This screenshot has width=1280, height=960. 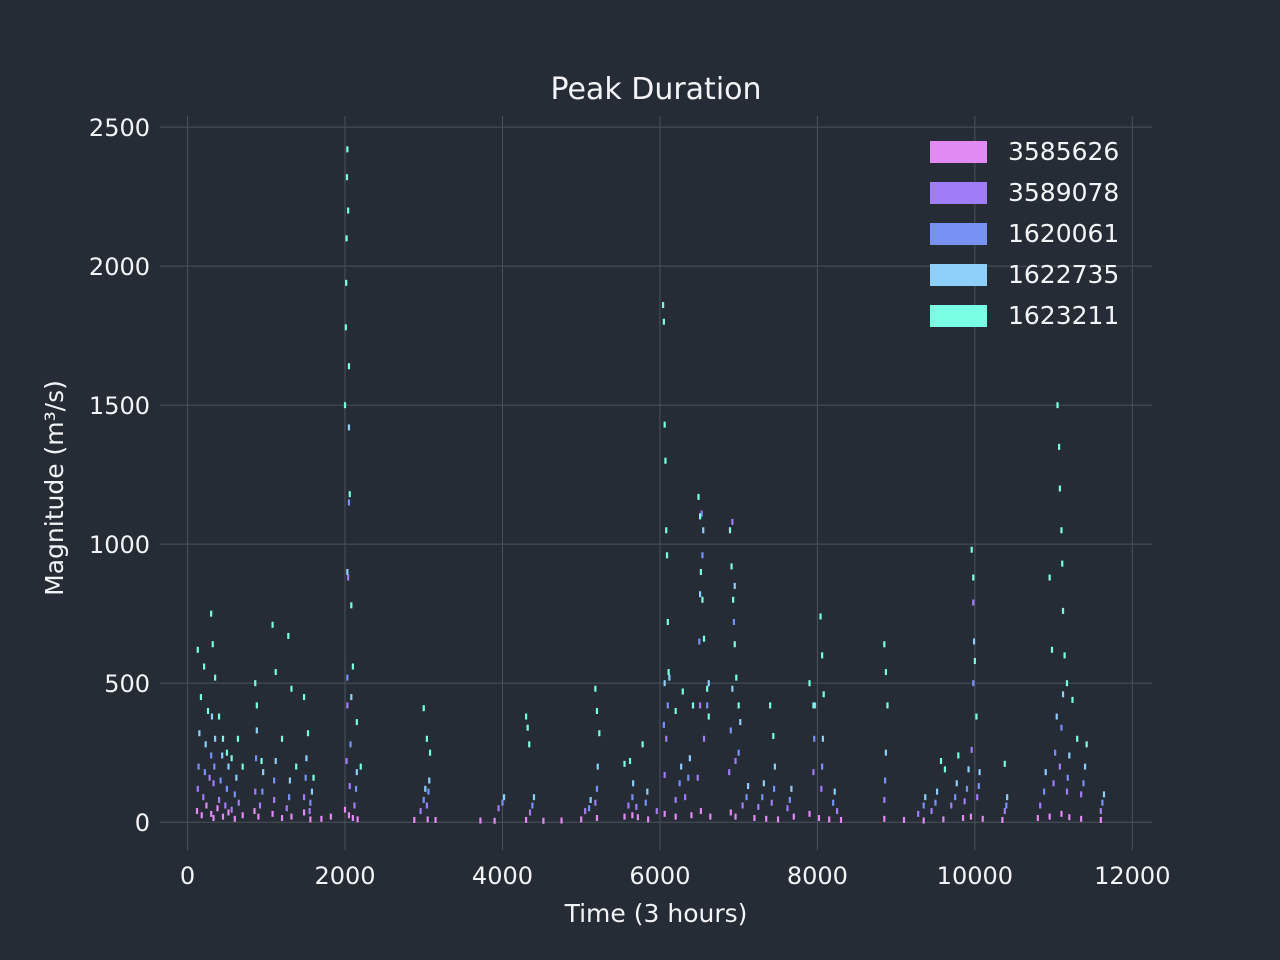 I want to click on legend: 3585626 3589078 1620061 1622735 1623211, so click(x=1024, y=233).